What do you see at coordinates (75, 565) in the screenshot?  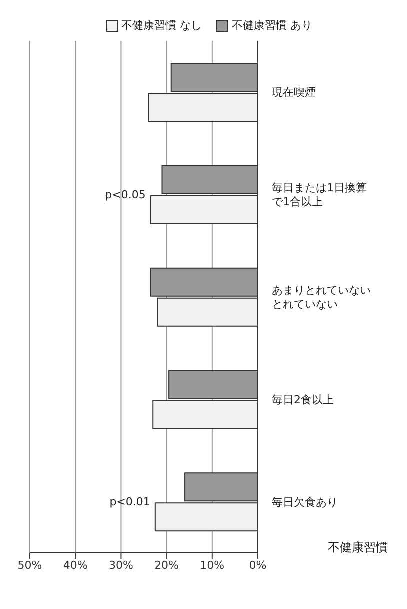 I see `x-tick-label: 40%` at bounding box center [75, 565].